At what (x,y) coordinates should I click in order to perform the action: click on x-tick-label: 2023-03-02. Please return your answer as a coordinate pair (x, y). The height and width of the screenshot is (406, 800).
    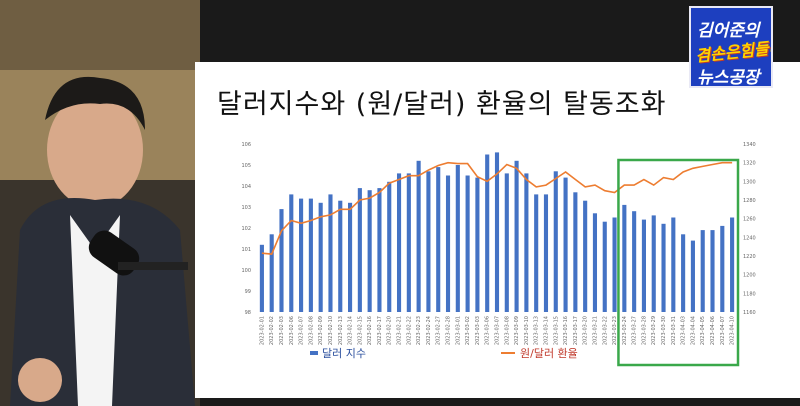
    Looking at the image, I should click on (468, 330).